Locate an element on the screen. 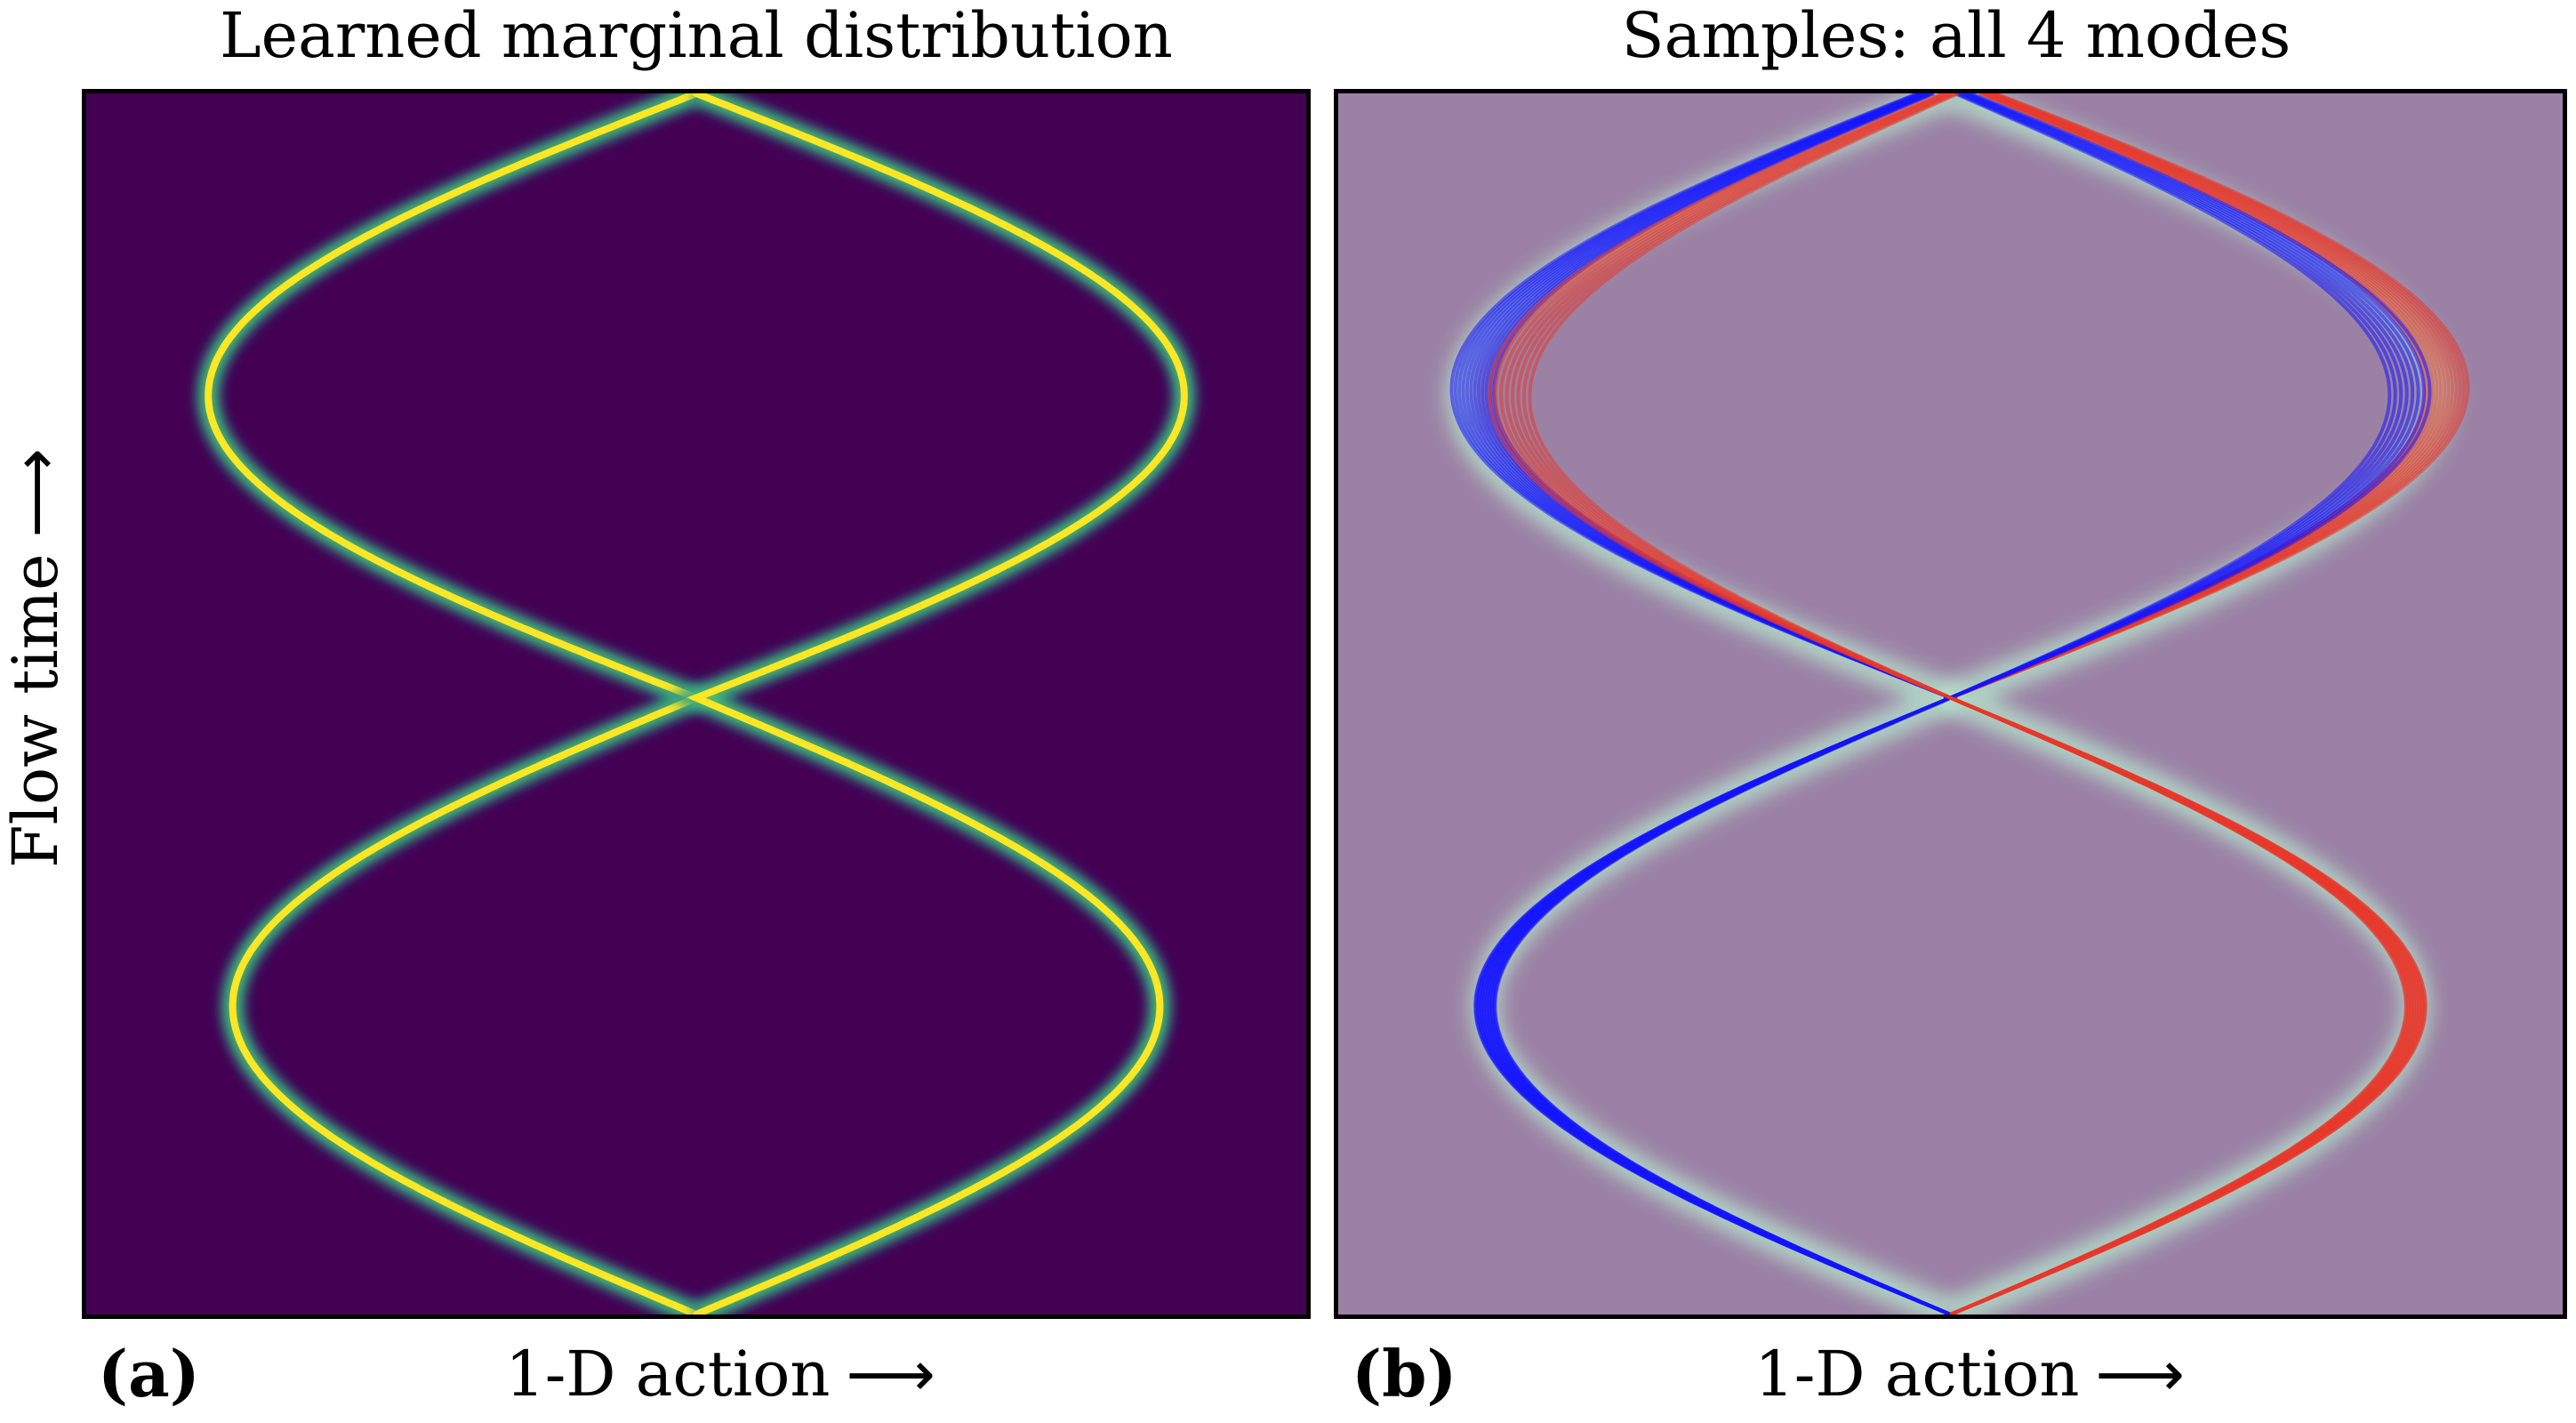 The width and height of the screenshot is (2576, 1423). panel-a-letter: (a) is located at coordinates (149, 1373).